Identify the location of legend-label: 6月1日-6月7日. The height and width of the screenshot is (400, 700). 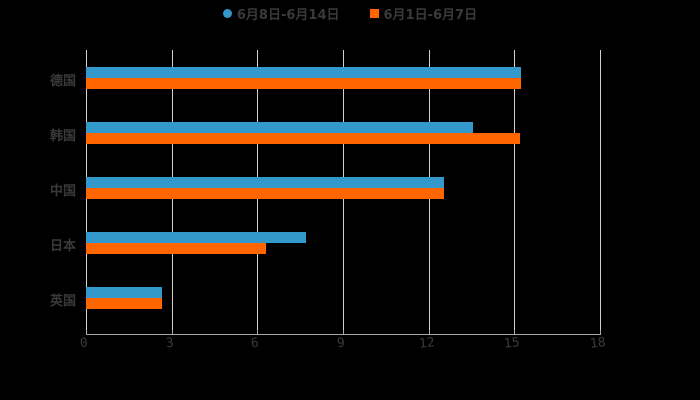
(430, 15).